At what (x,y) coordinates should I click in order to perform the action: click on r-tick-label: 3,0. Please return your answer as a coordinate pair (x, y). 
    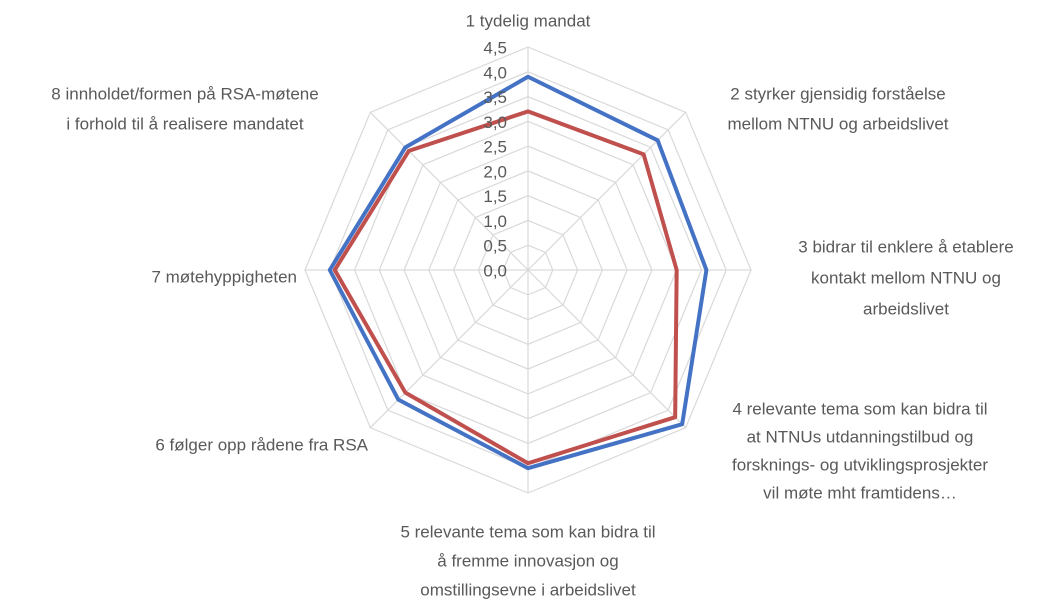
    Looking at the image, I should click on (495, 122).